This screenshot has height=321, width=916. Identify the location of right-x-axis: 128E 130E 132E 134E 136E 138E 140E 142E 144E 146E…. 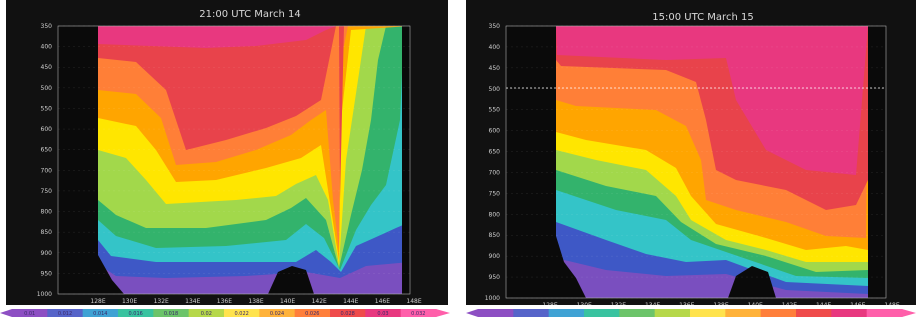
(720, 303).